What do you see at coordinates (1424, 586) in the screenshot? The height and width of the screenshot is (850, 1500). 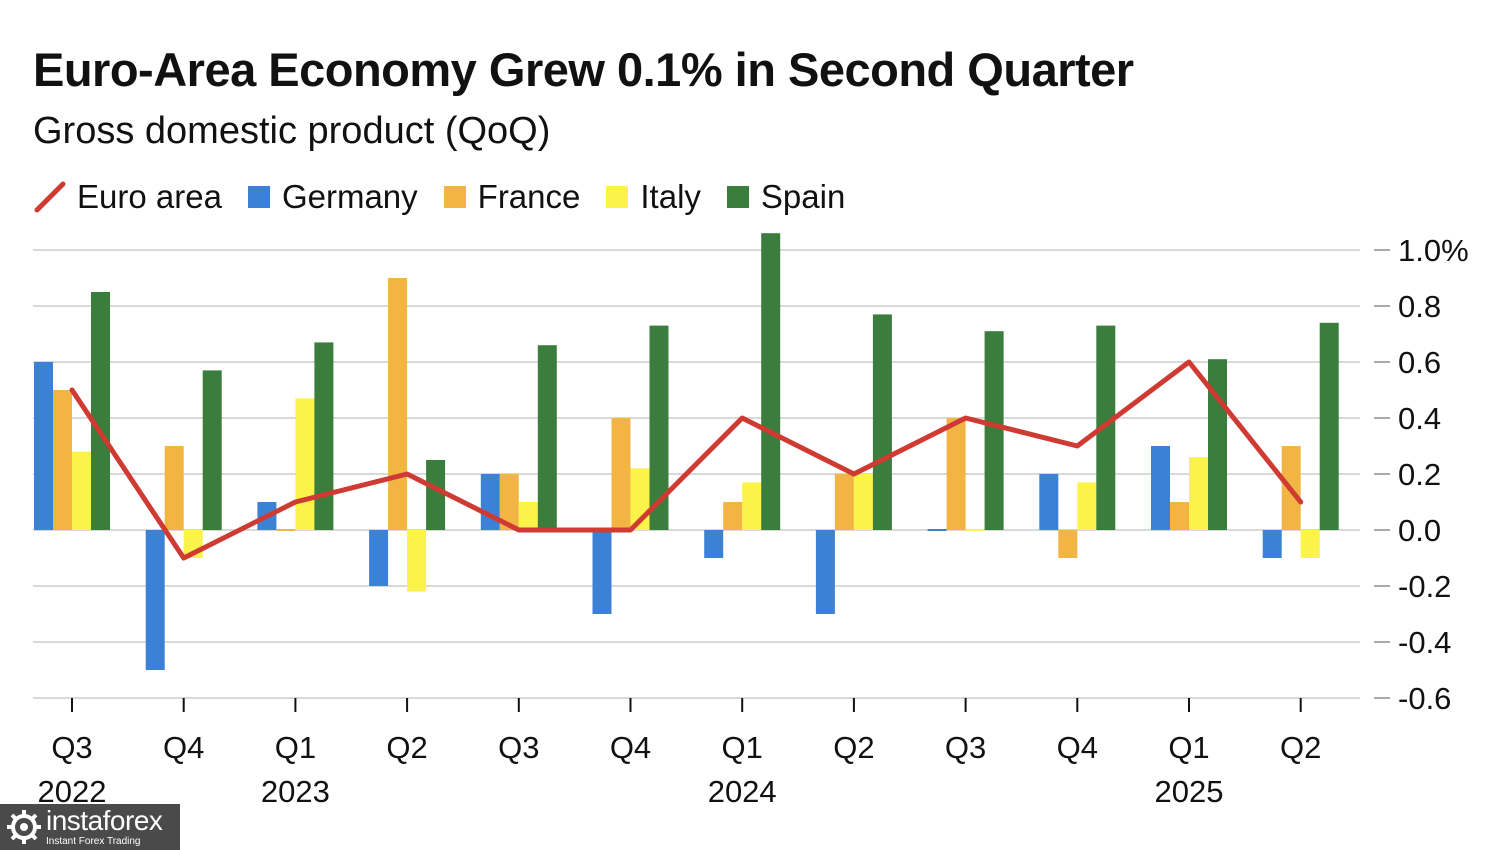 I see `y-tick-label: -0.2` at bounding box center [1424, 586].